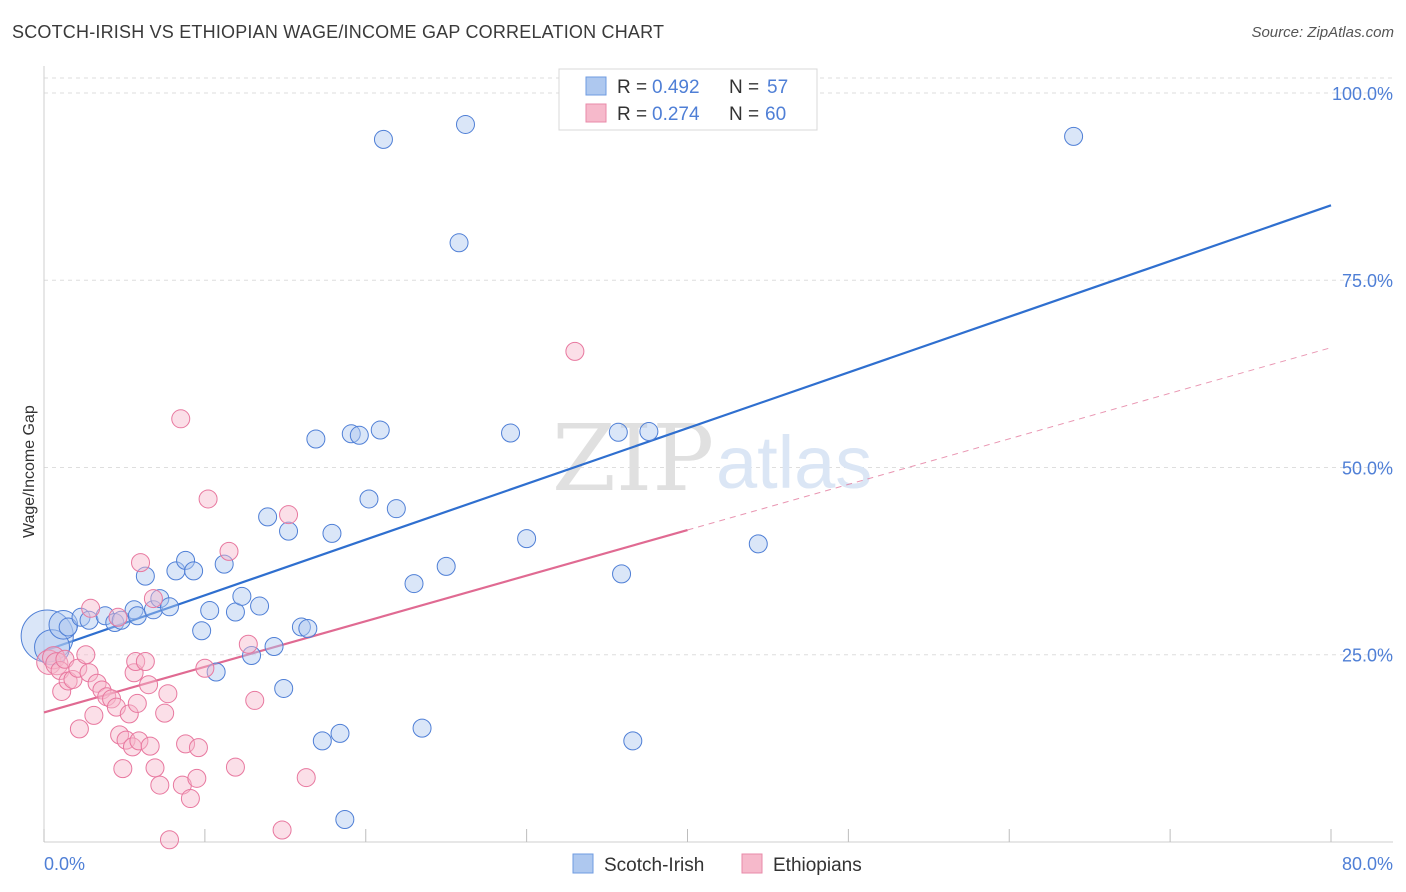 This screenshot has height=892, width=1406. Describe the element at coordinates (1367, 281) in the screenshot. I see `y-tick-label: 75.0%` at that location.